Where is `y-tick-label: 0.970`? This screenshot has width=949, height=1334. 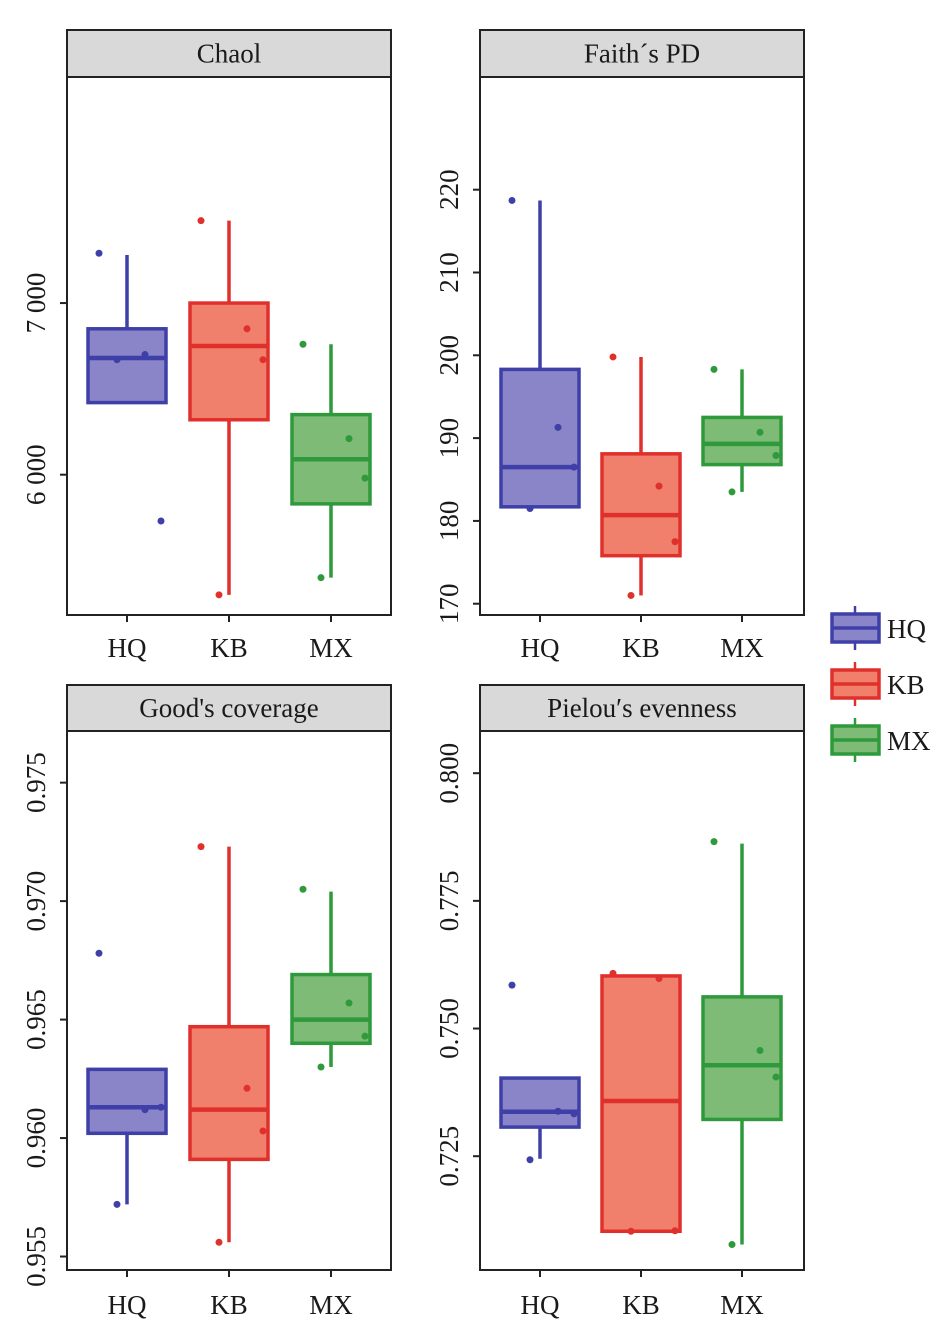 y-tick-label: 0.970 is located at coordinates (36, 901).